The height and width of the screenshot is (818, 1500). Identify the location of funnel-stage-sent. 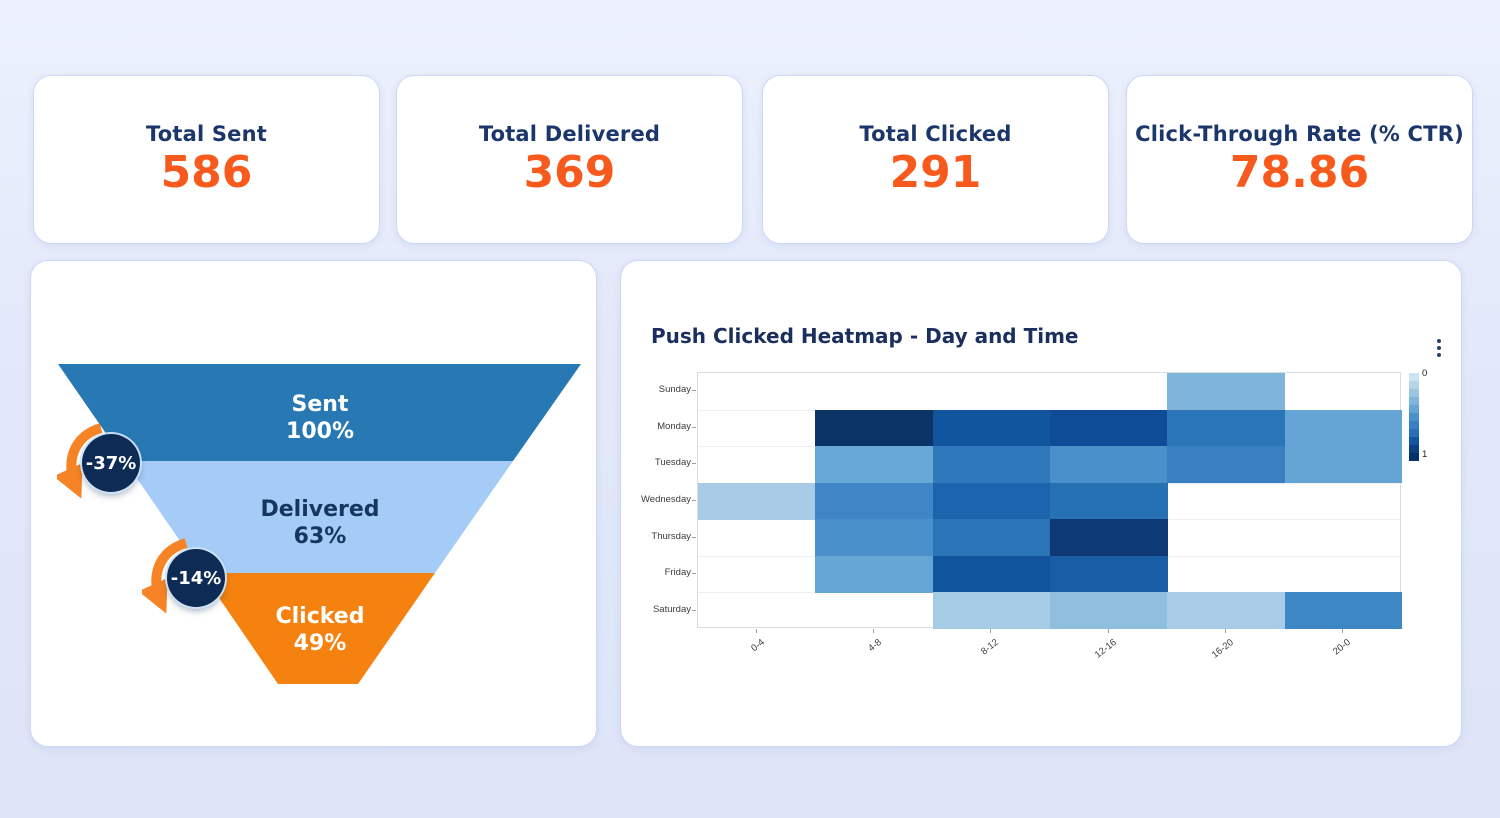
(319, 412).